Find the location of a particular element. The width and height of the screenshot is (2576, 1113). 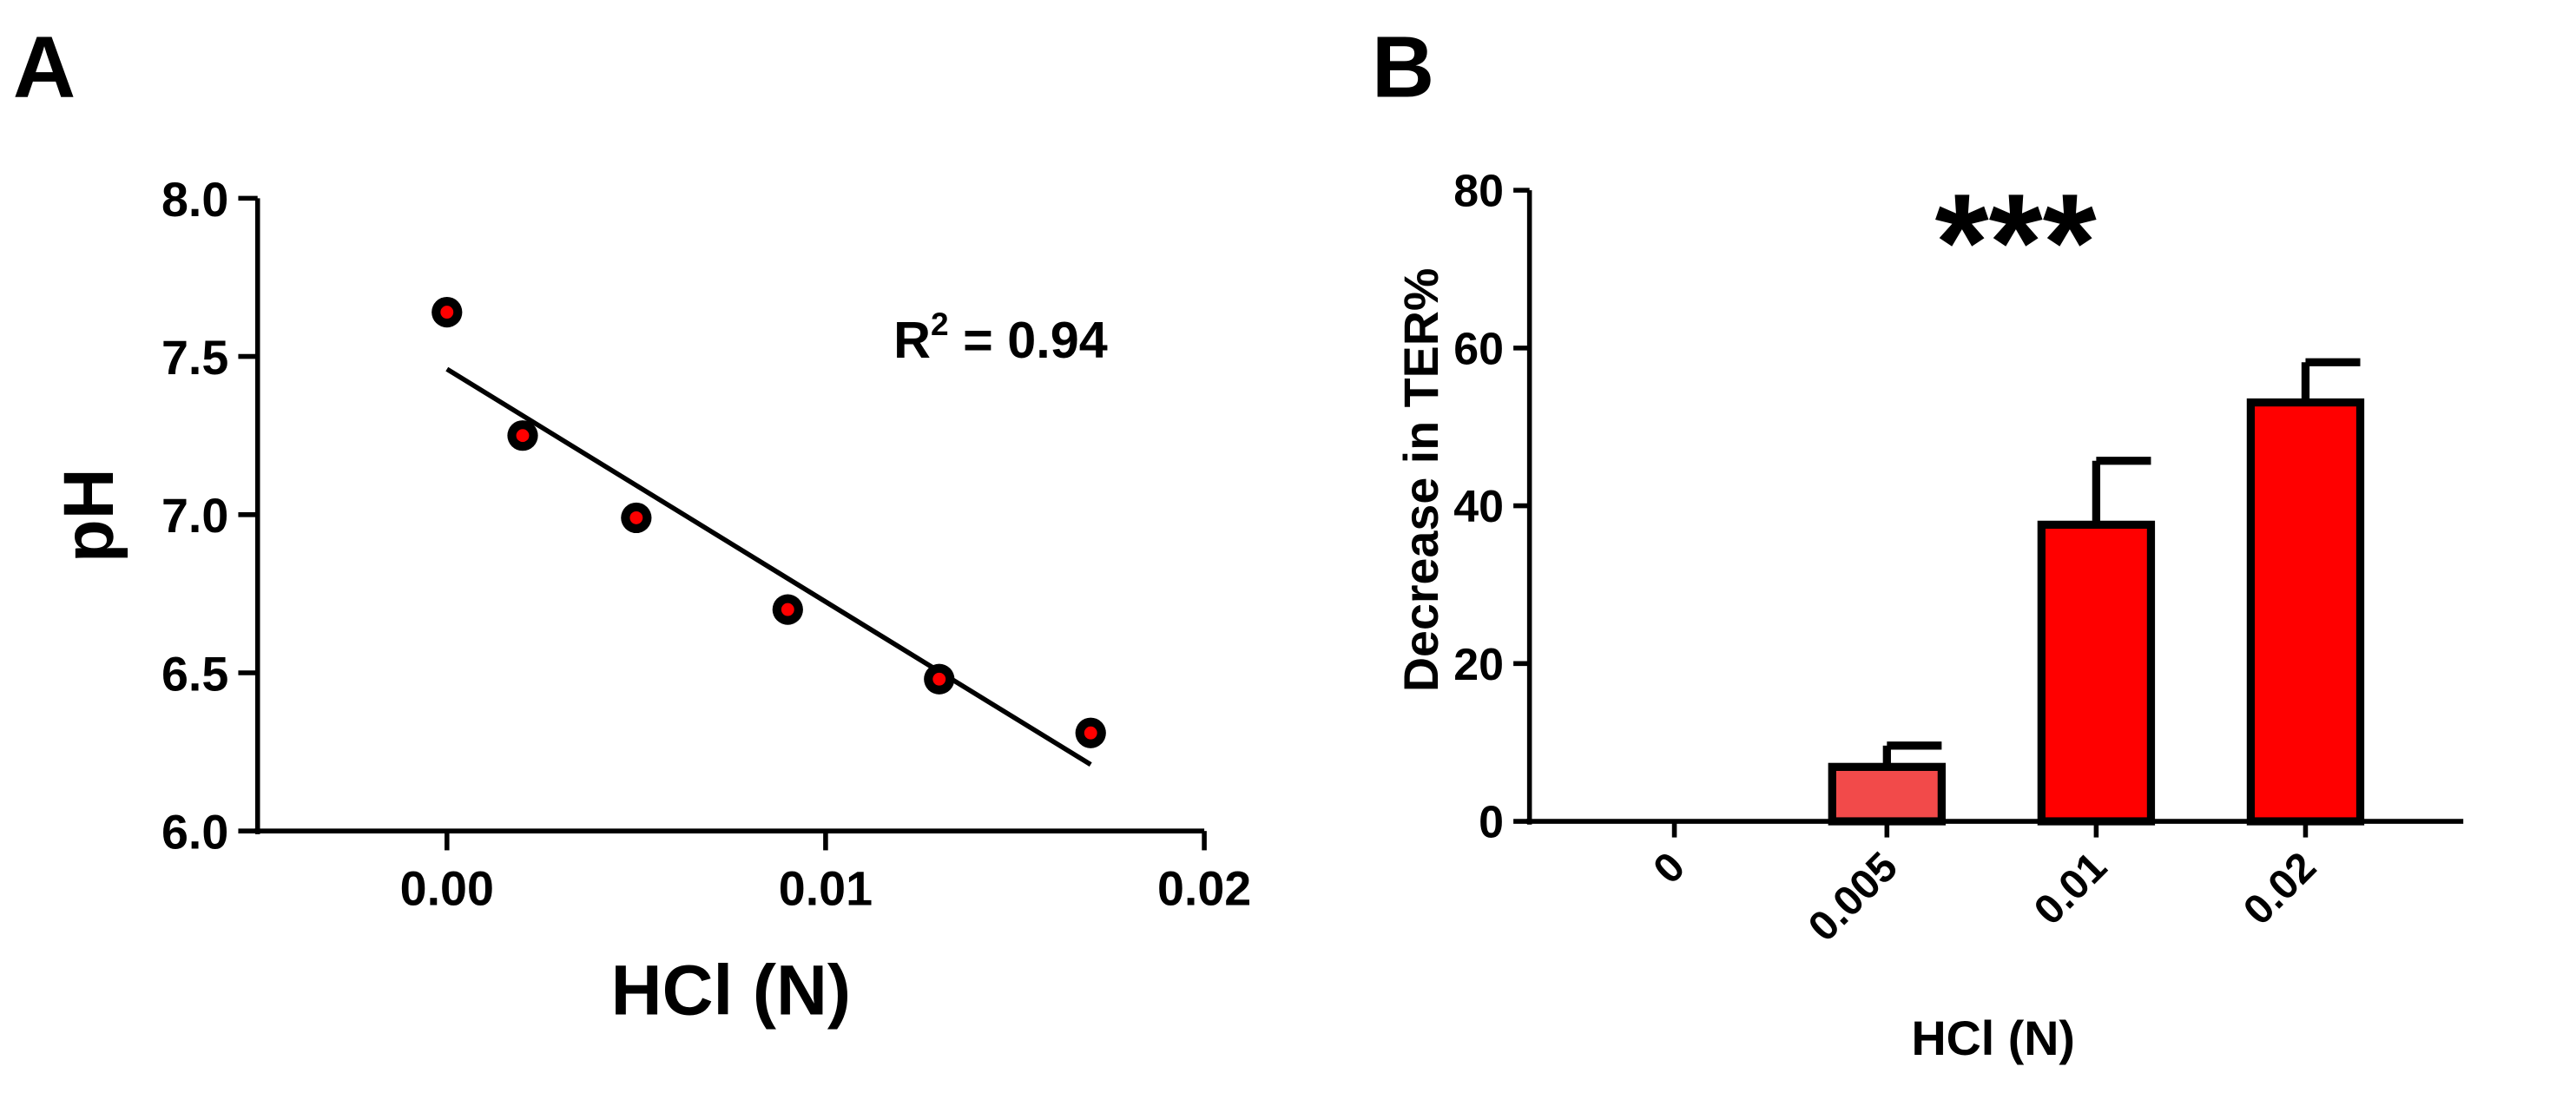

r-squared-annotation: R2 = 0.94 is located at coordinates (1000, 338).